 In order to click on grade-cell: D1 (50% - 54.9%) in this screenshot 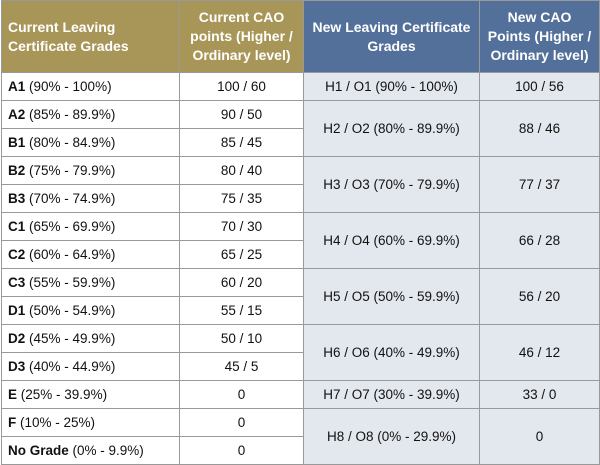, I will do `click(90, 310)`.